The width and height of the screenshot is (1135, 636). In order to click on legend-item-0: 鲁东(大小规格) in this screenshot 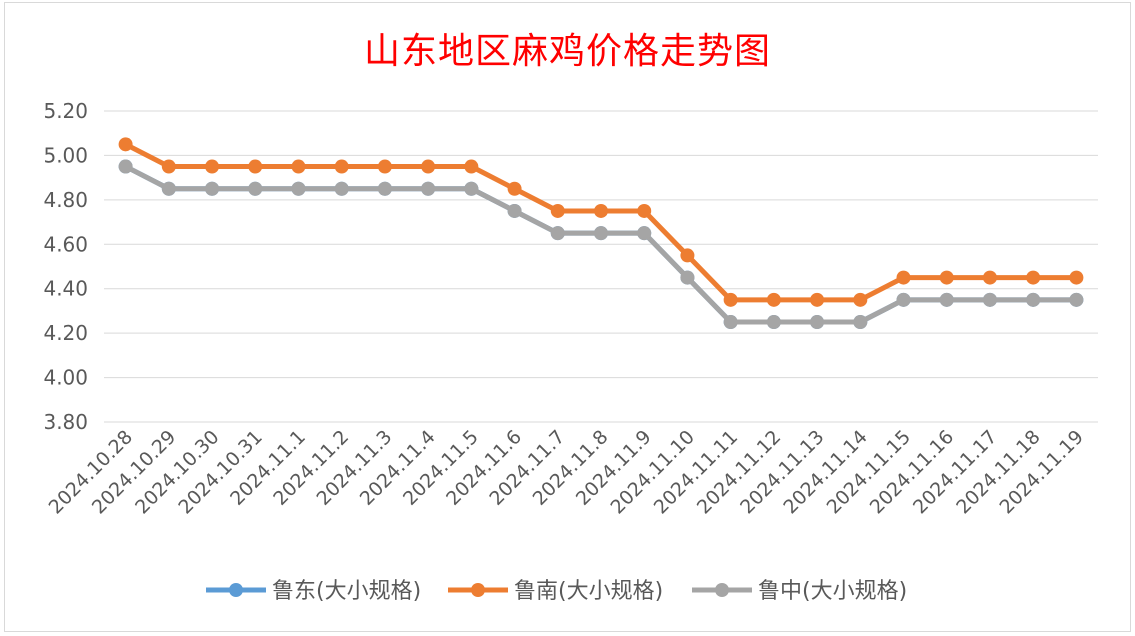, I will do `click(313, 591)`.